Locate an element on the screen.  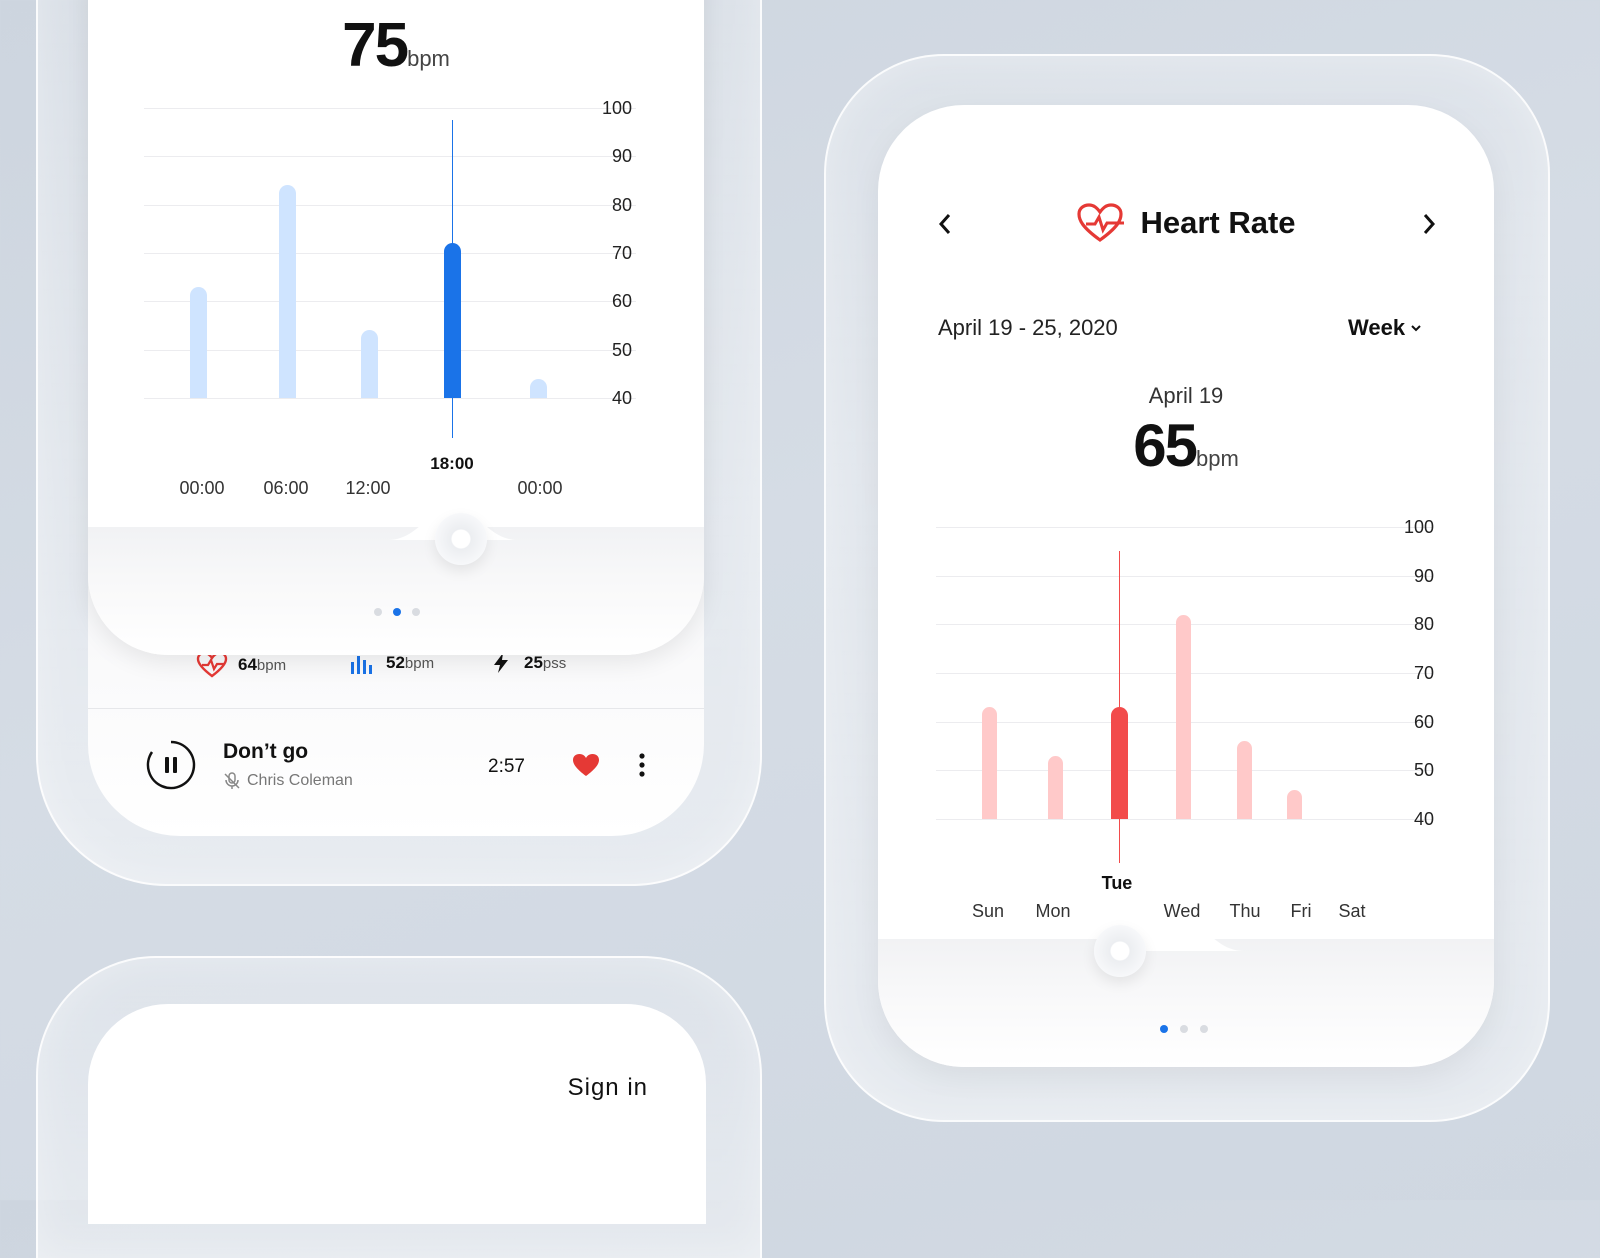
pause-button is located at coordinates (171, 765).